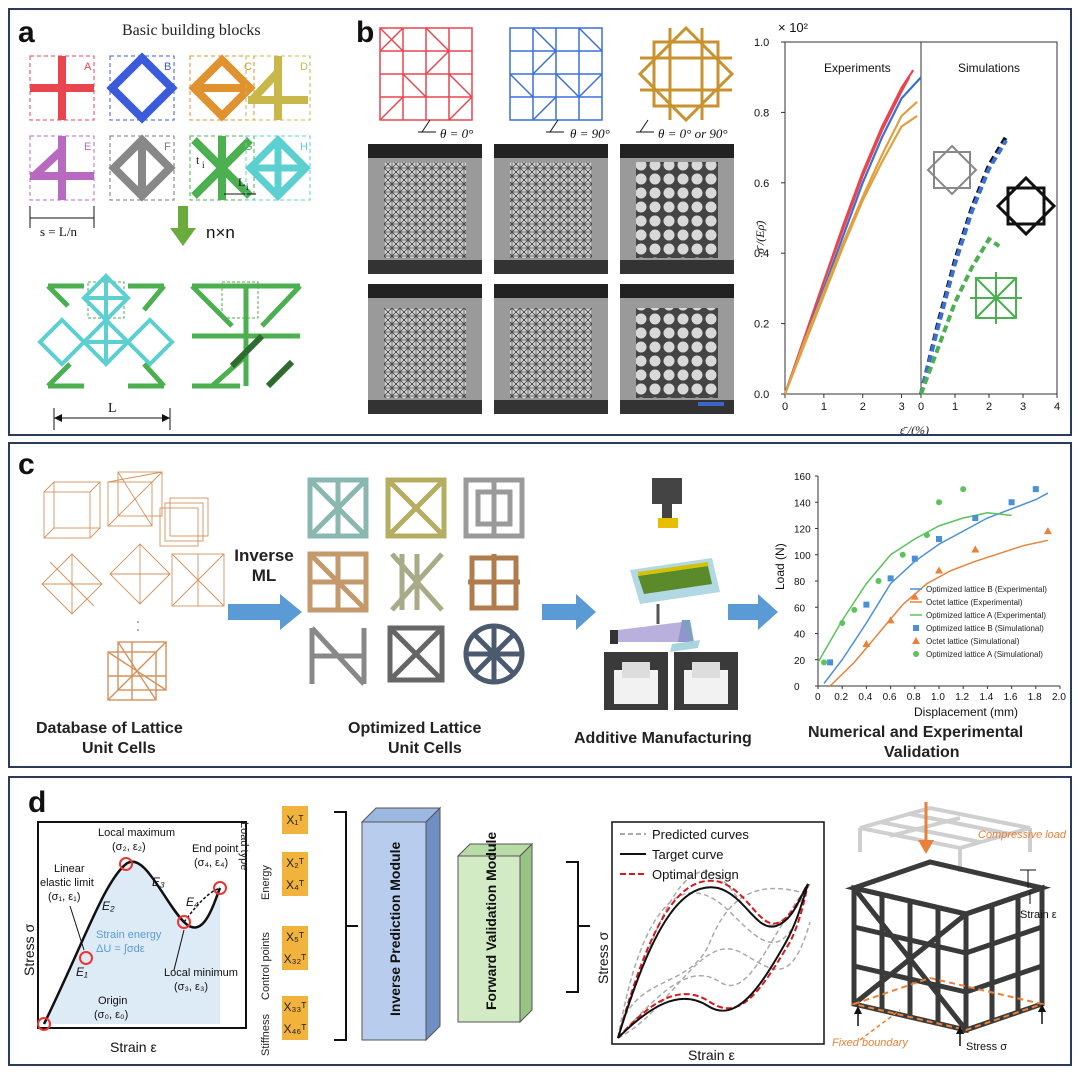 The image size is (1080, 1074). Describe the element at coordinates (111, 1015) in the screenshot. I see `origin-coord: (σ₀, ε₀)` at that location.